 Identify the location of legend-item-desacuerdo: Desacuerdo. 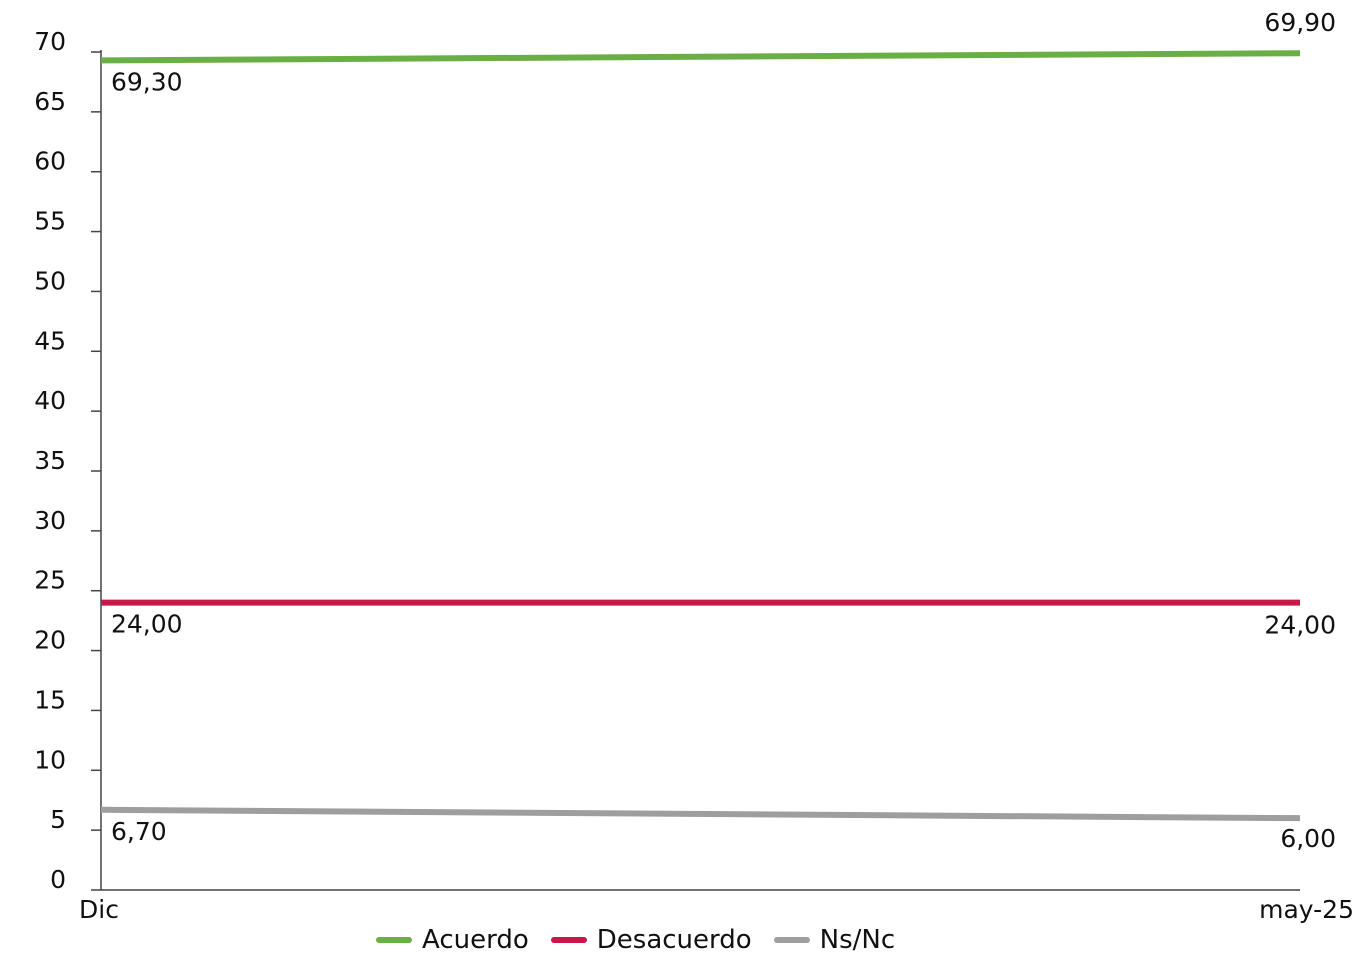
(651, 940).